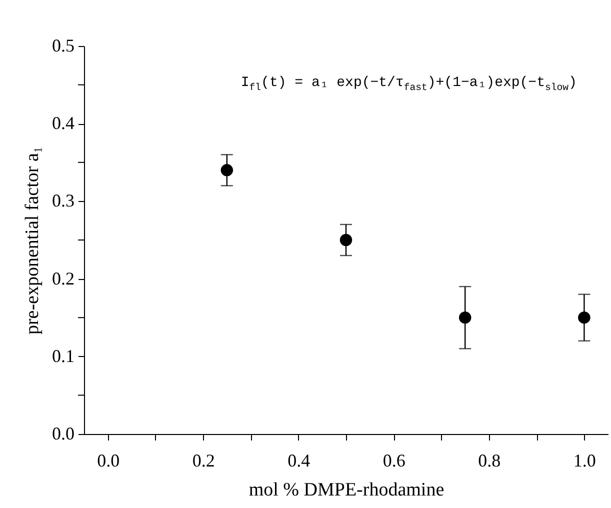 Image resolution: width=611 pixels, height=508 pixels. Describe the element at coordinates (465, 317) in the screenshot. I see `point` at that location.